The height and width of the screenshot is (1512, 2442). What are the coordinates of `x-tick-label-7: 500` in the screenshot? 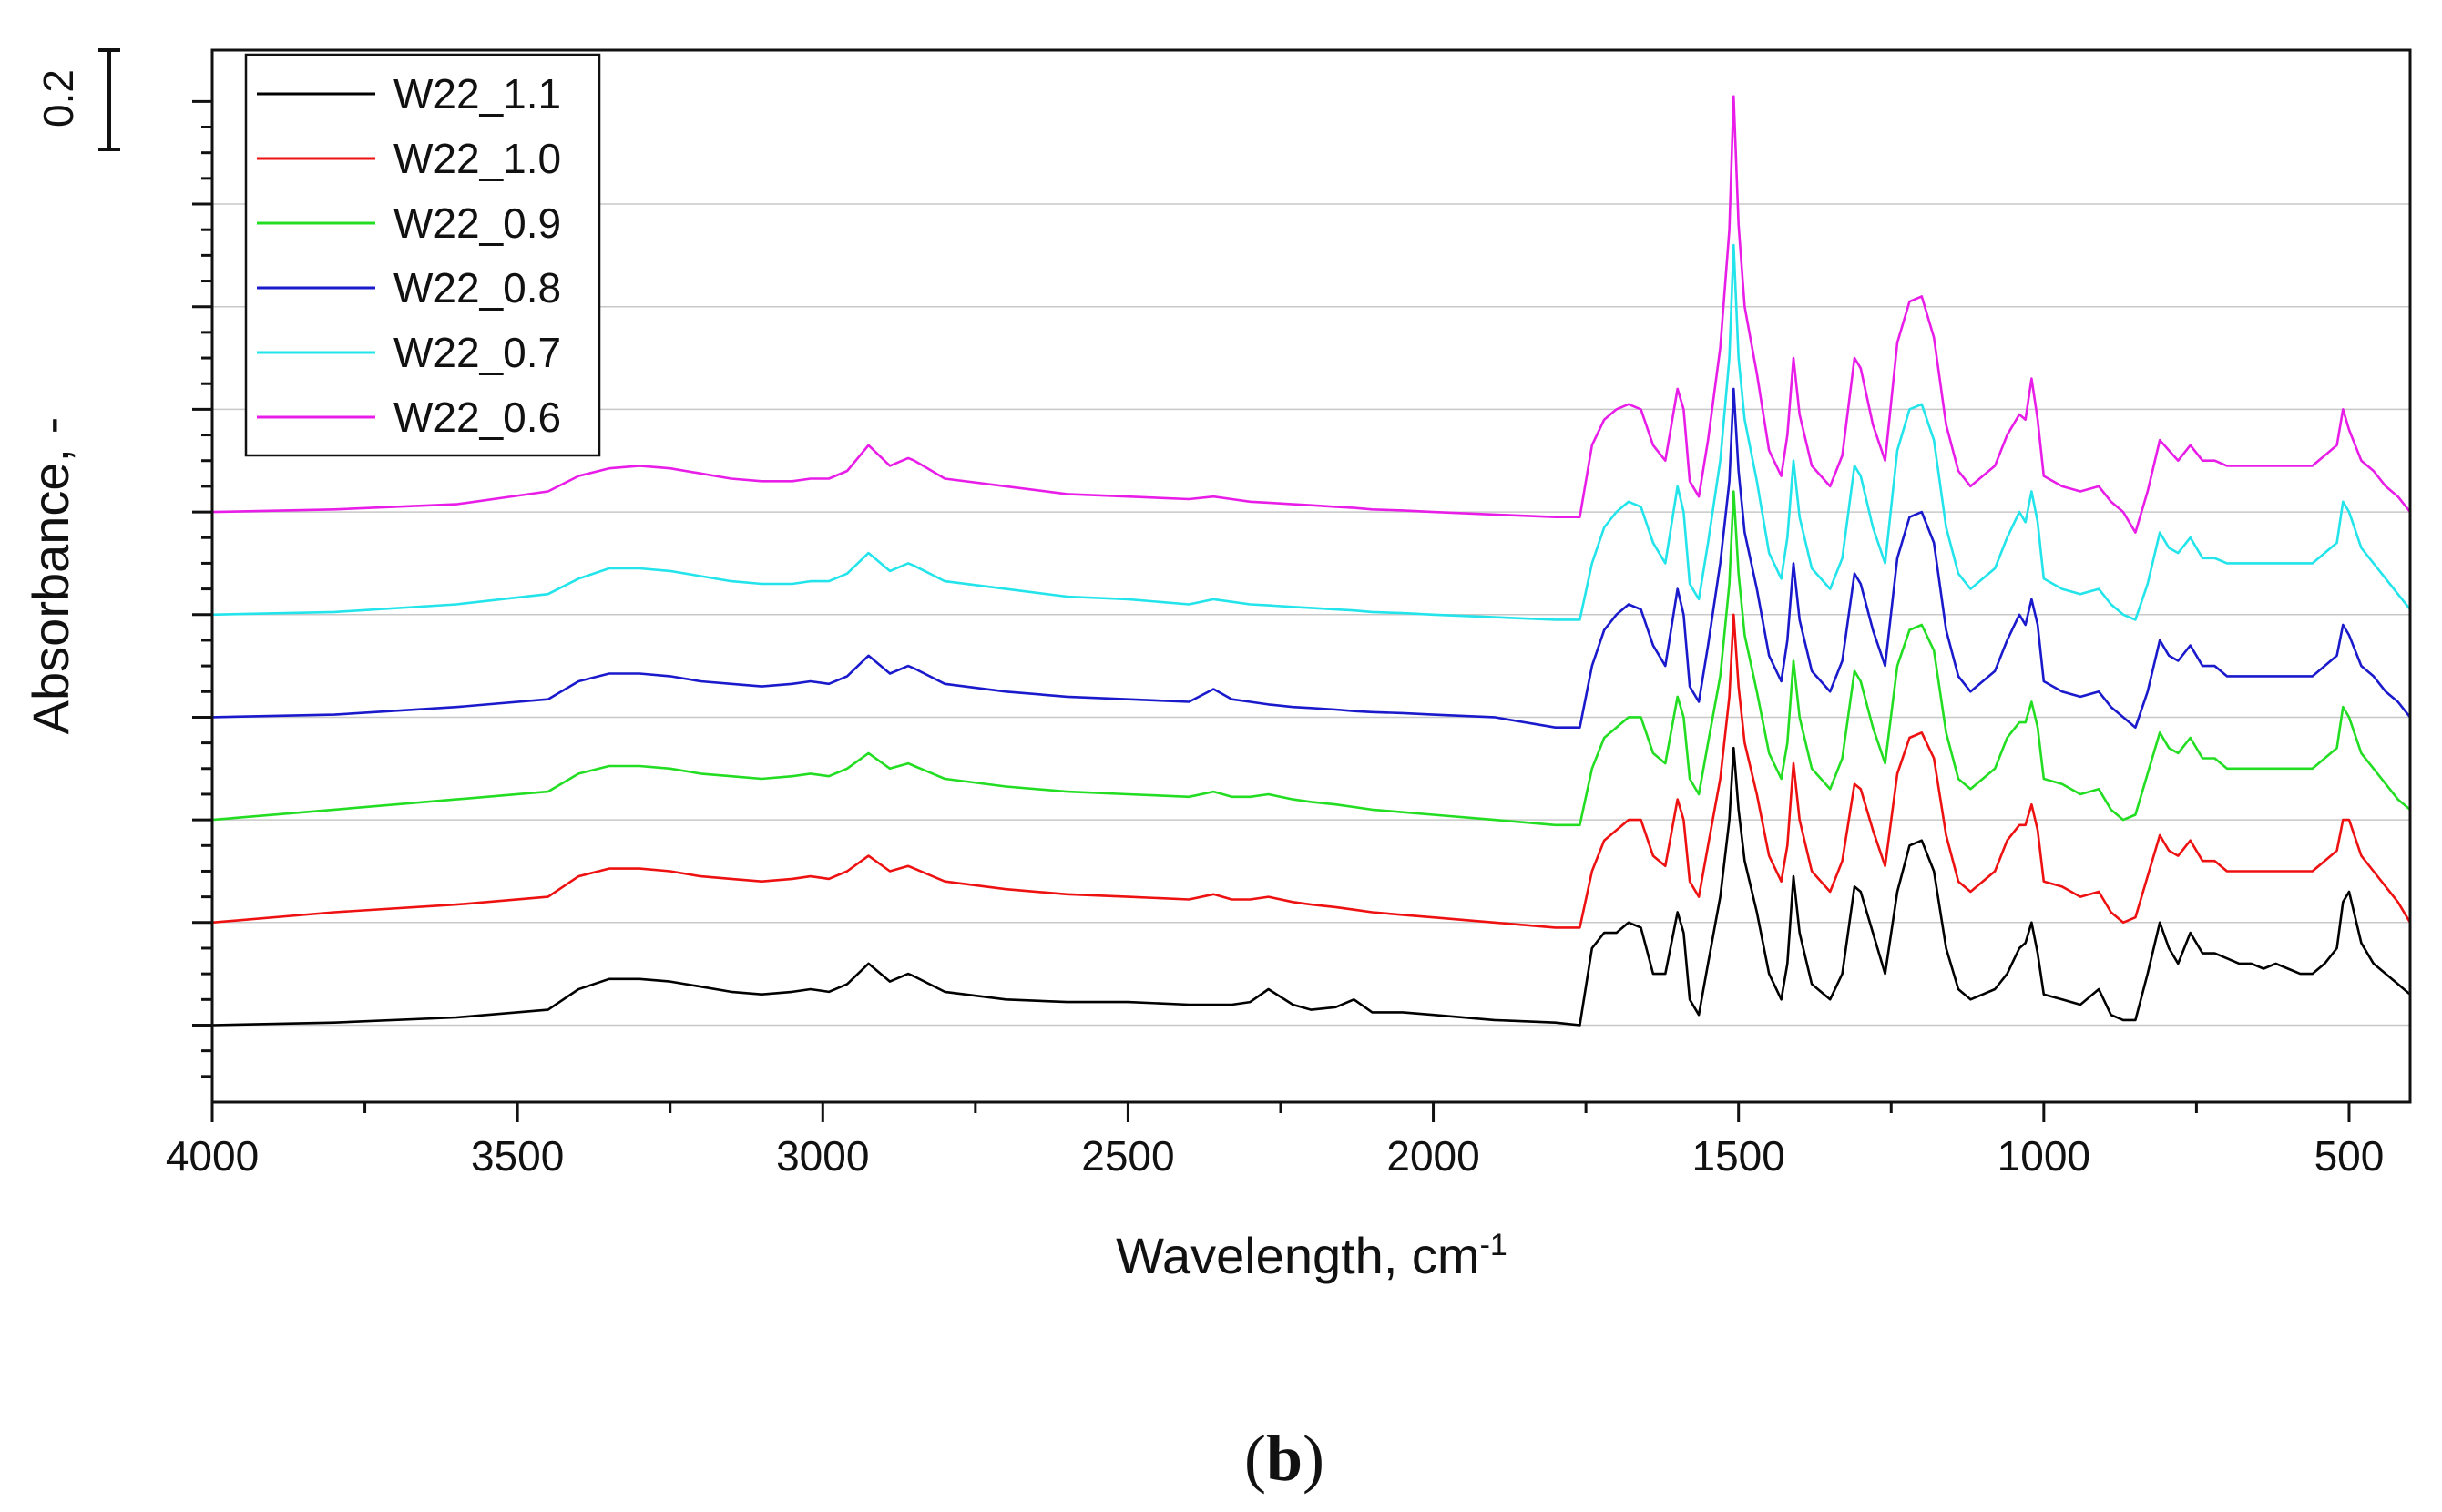 It's located at (2349, 1156).